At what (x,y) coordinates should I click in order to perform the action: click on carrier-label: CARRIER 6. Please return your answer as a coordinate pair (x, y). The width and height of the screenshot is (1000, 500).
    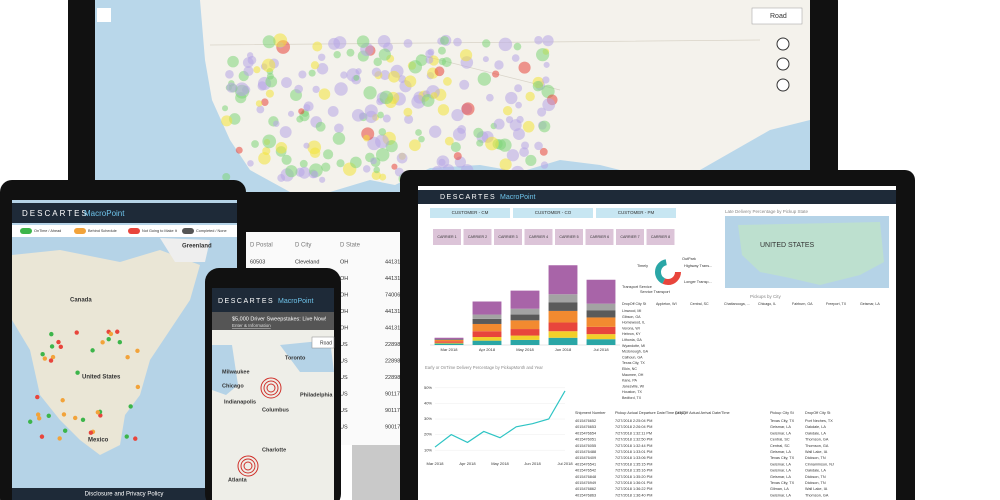
    Looking at the image, I should click on (599, 237).